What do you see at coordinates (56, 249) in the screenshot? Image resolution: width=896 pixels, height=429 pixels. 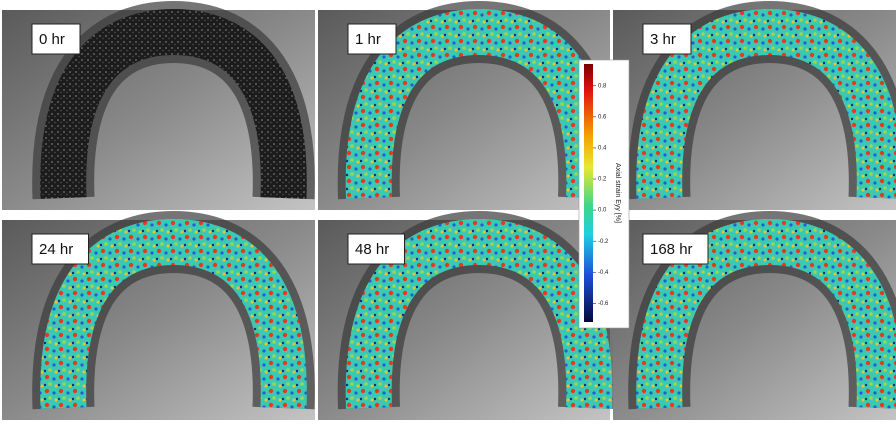 I see `panel-label: 24 hr` at bounding box center [56, 249].